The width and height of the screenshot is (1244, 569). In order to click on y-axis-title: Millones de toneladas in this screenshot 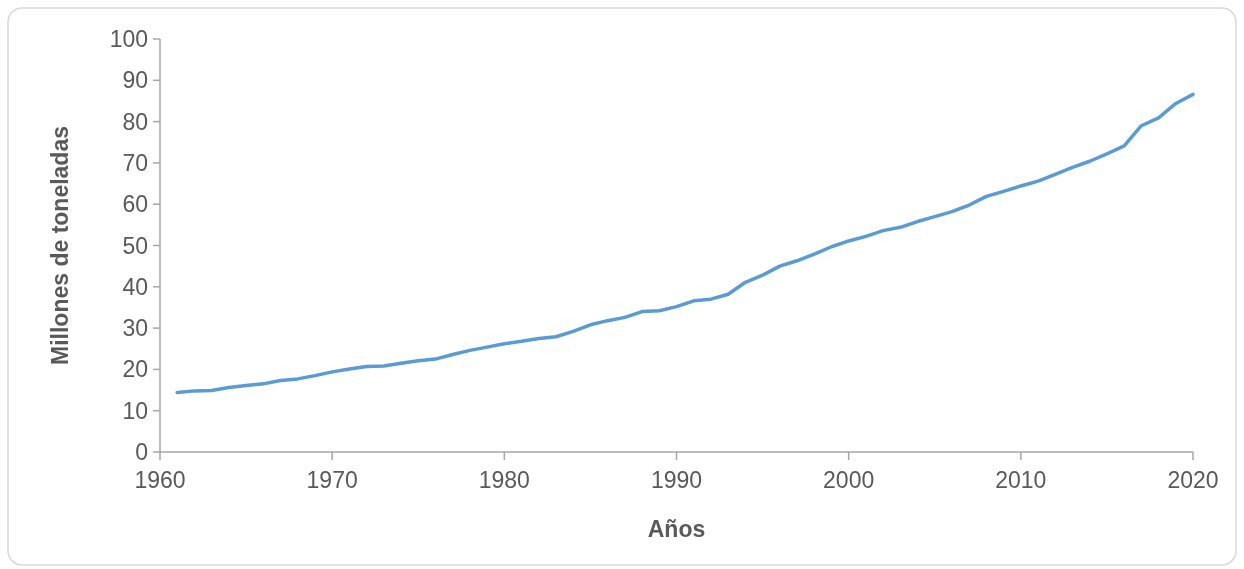, I will do `click(60, 245)`.